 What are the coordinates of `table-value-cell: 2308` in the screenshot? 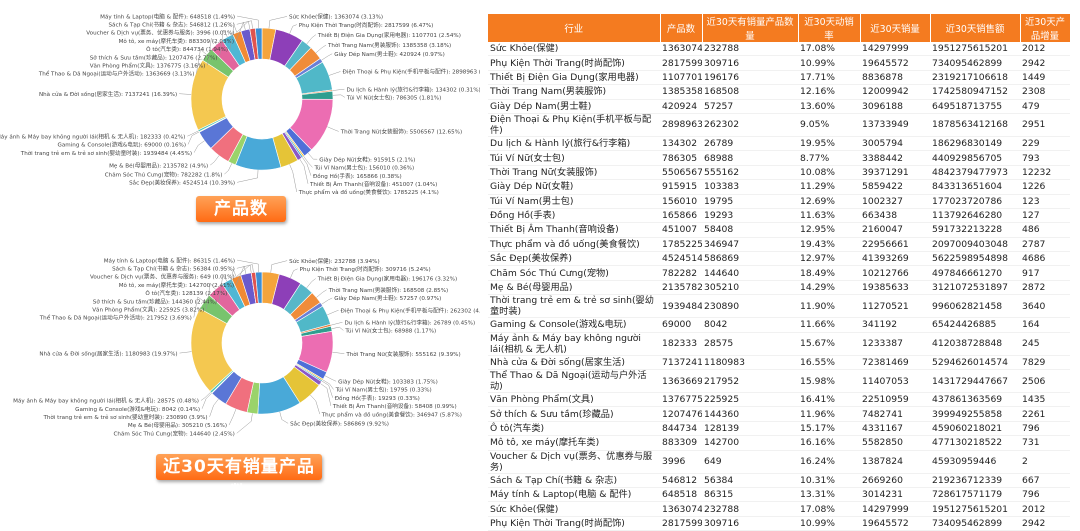 It's located at (1045, 92).